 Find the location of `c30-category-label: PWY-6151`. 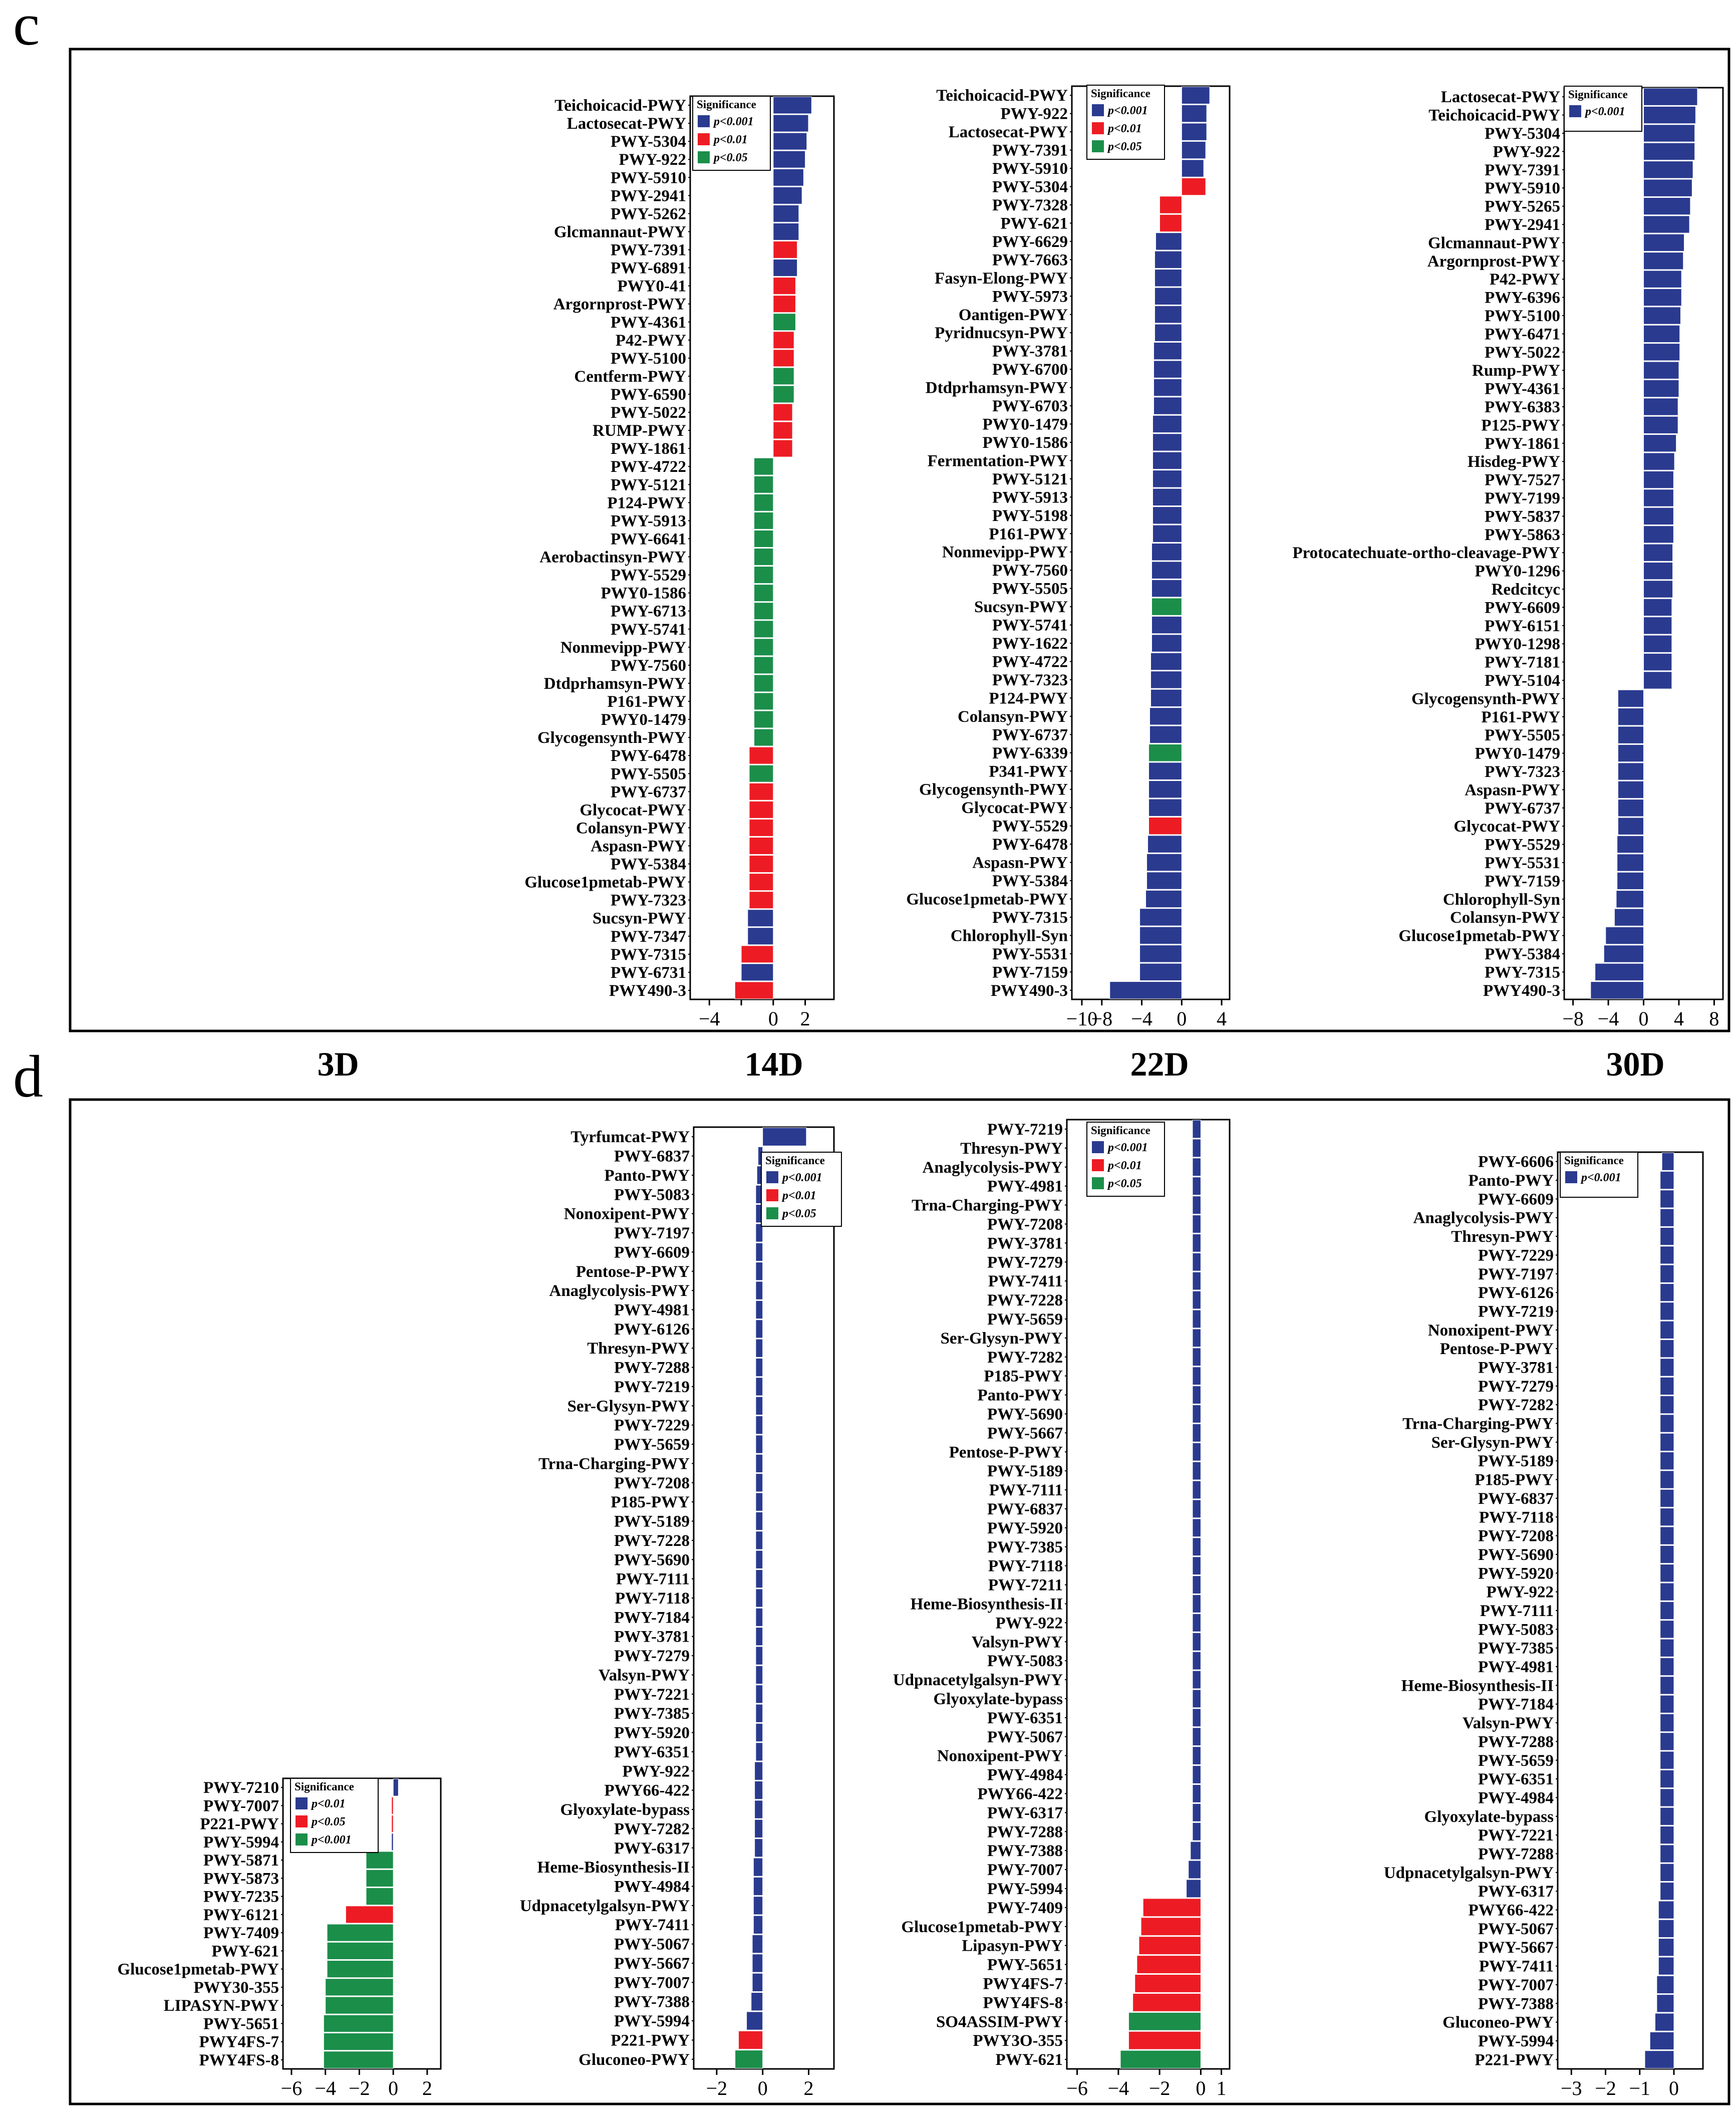

c30-category-label: PWY-6151 is located at coordinates (1522, 626).